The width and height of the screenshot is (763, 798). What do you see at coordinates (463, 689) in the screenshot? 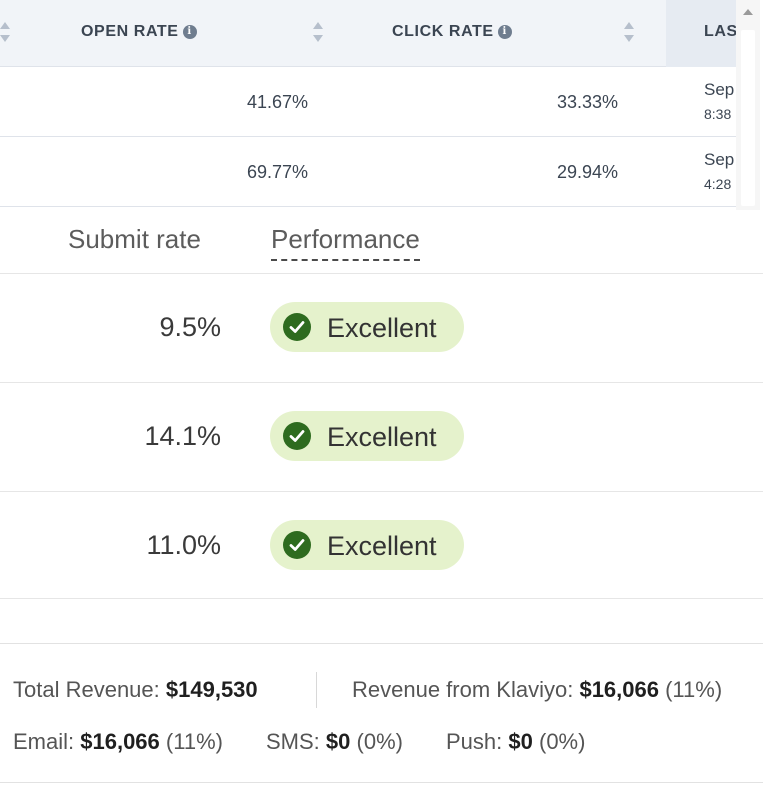
I see `klaviyo-revenue-label: Revenue from Klaviyo:` at bounding box center [463, 689].